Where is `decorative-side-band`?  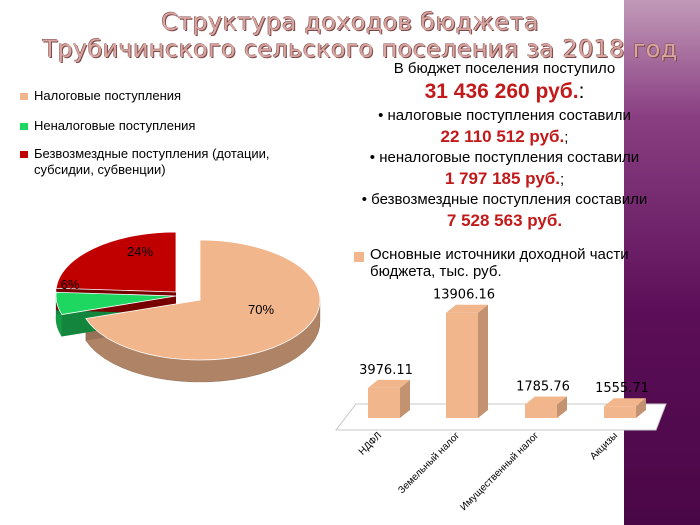 decorative-side-band is located at coordinates (662, 262).